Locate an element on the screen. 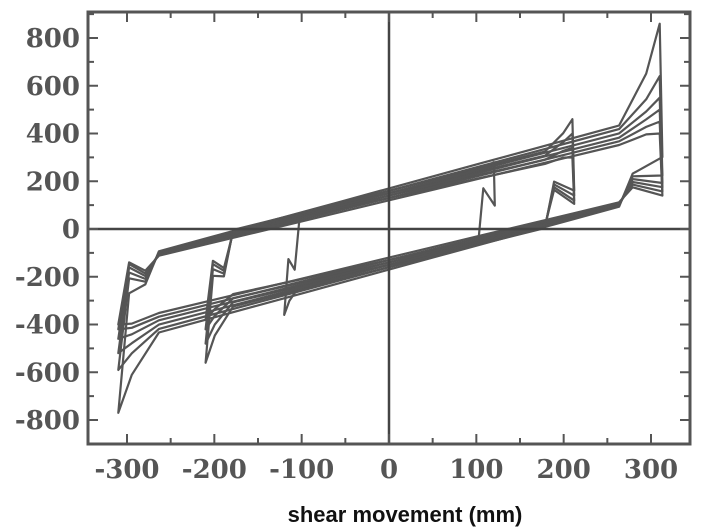 Image resolution: width=714 pixels, height=532 pixels. x-tick-label: -300 is located at coordinates (126, 470).